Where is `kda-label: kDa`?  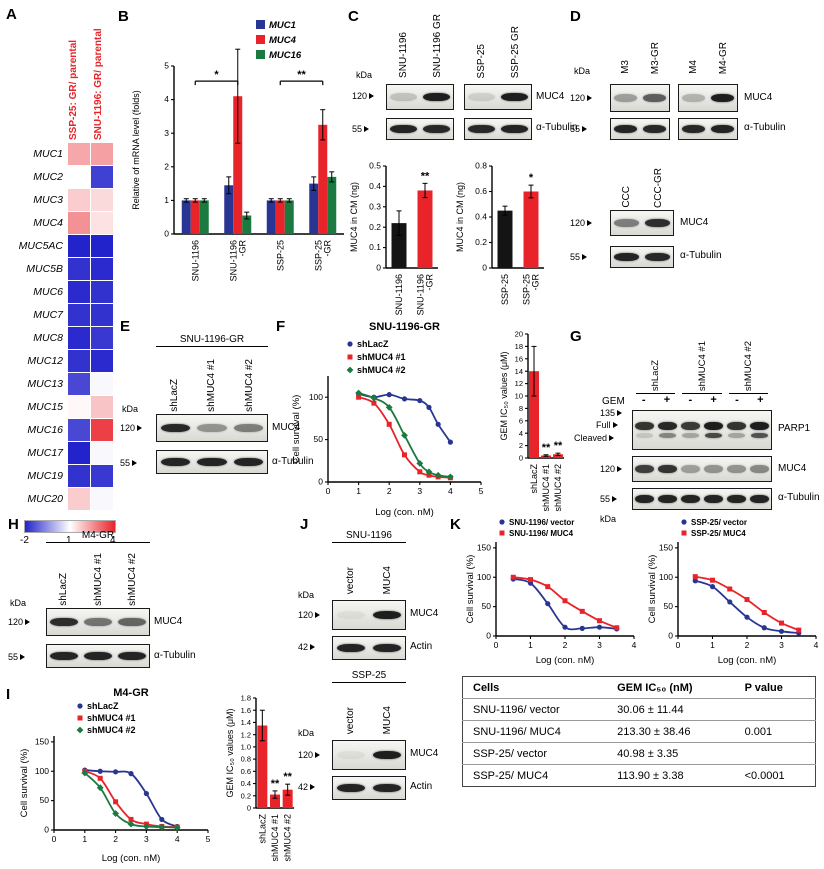
kda-label: kDa is located at coordinates (130, 409).